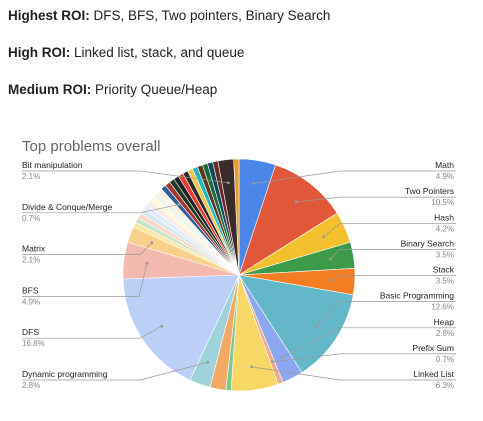 The width and height of the screenshot is (483, 421). I want to click on pie-slice-dfs, so click(181, 327).